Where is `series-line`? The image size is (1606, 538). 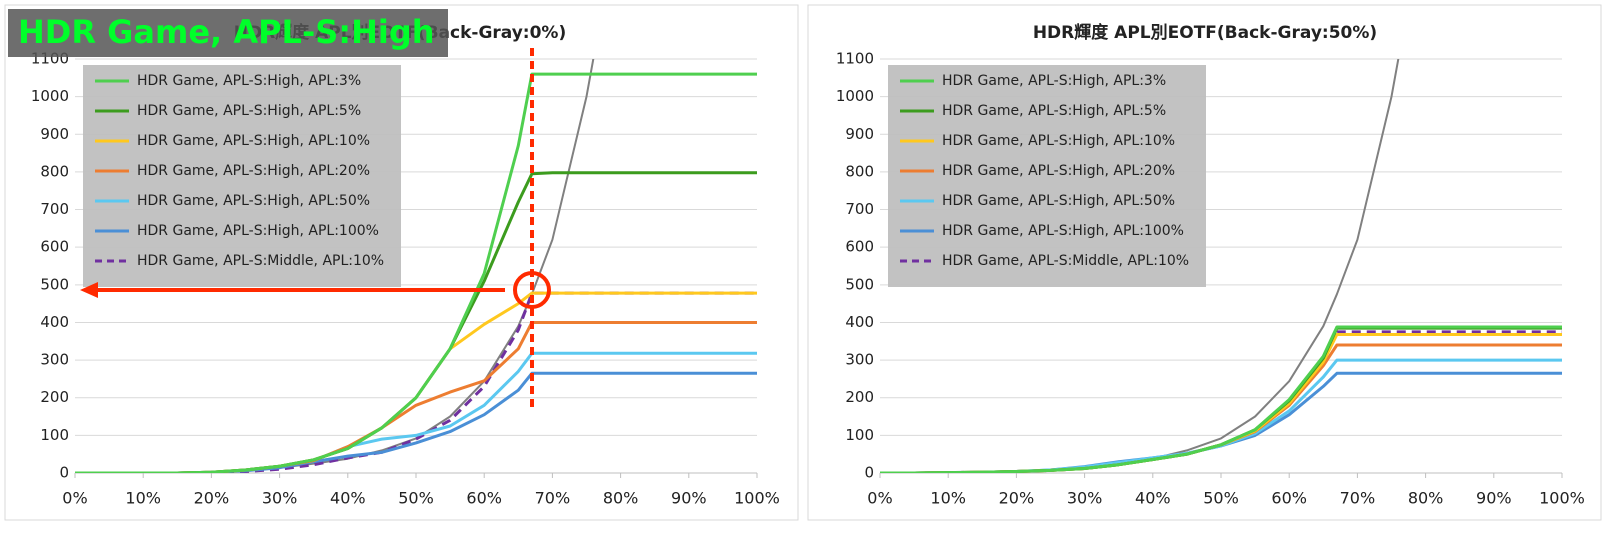 series-line is located at coordinates (1221, 399).